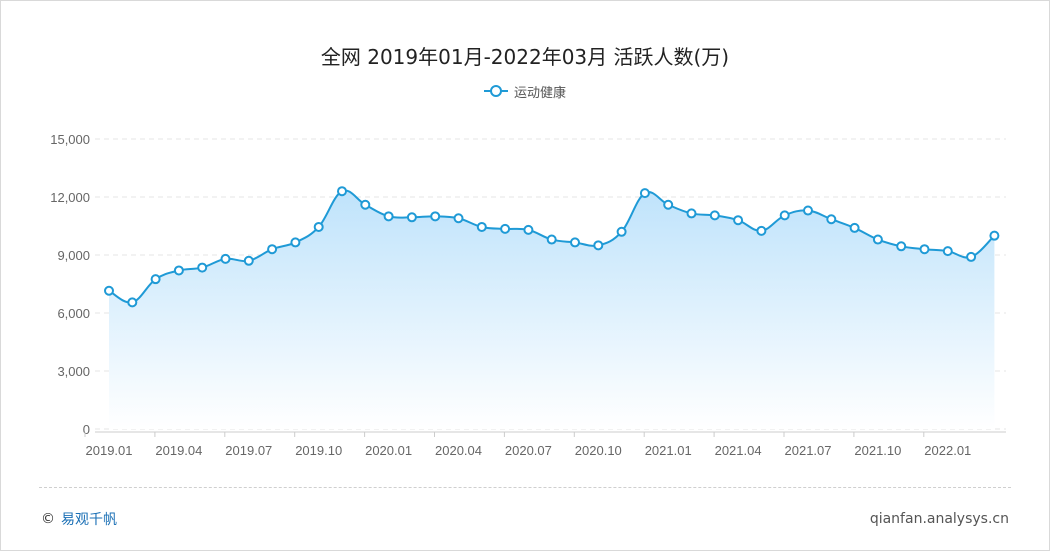 The image size is (1050, 551). I want to click on footer-url: qianfan.analysys.cn, so click(939, 519).